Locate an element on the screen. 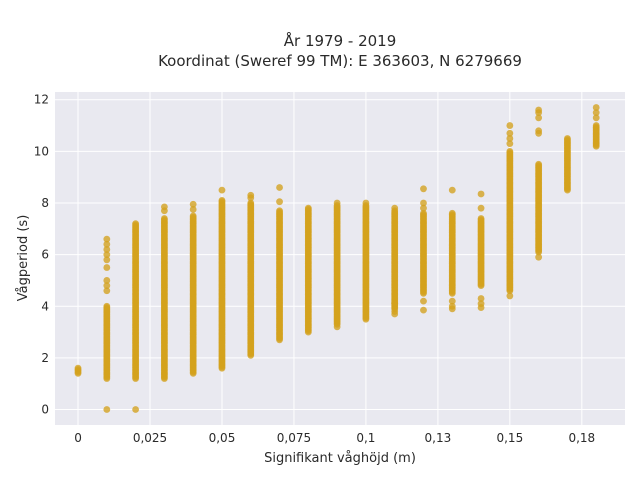 The height and width of the screenshot is (484, 640). y-tick-label: 8 is located at coordinates (45, 203).